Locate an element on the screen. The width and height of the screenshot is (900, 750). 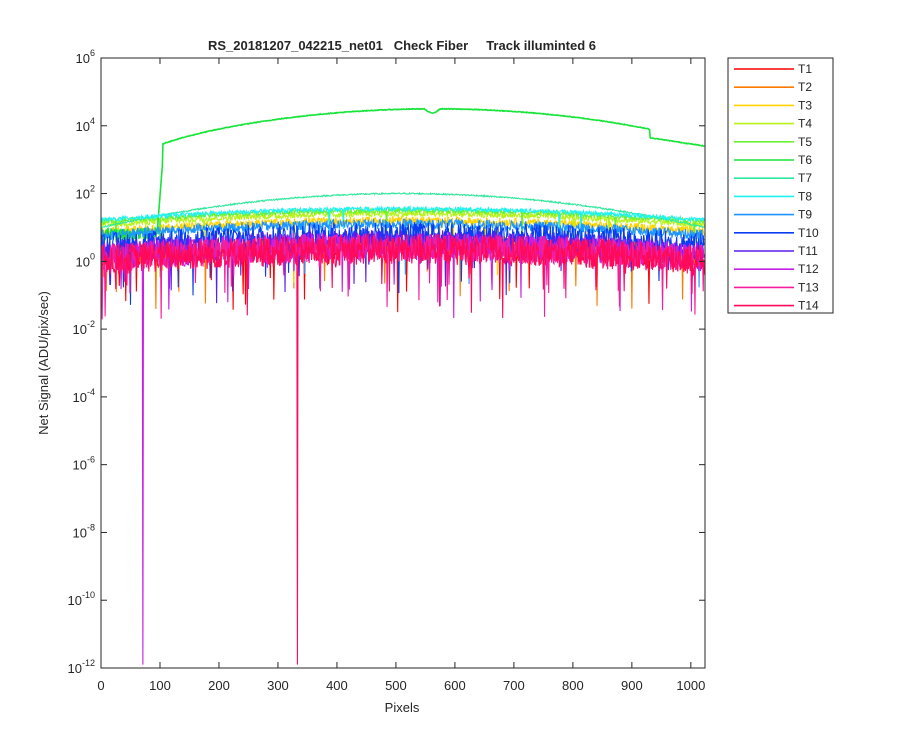
y-tick-label: 10⁻⁸ is located at coordinates (84, 531).